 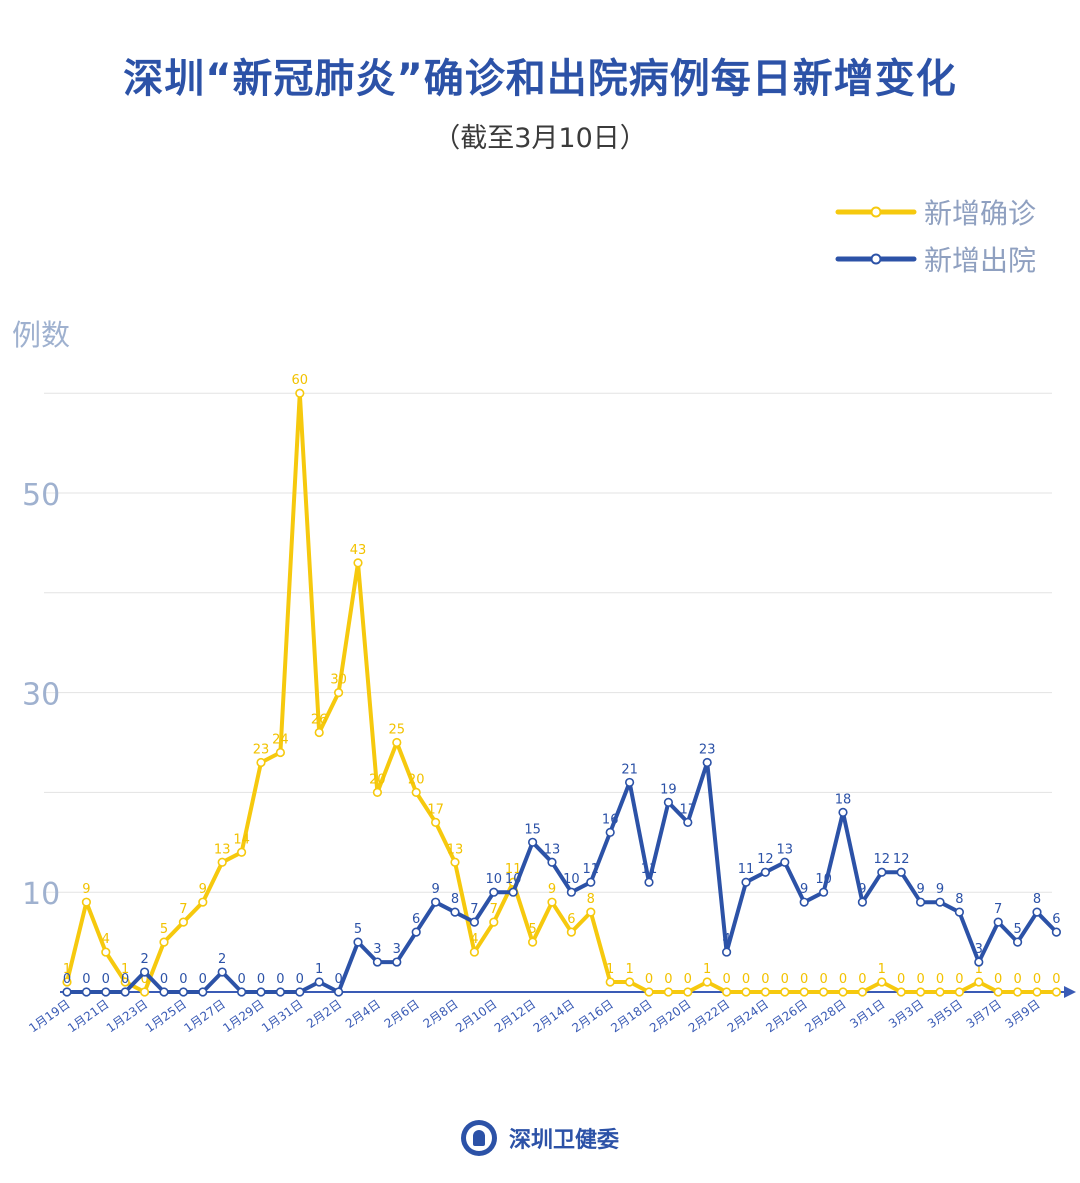 What do you see at coordinates (935, 237) in the screenshot?
I see `legend: 新增确诊 新增出院` at bounding box center [935, 237].